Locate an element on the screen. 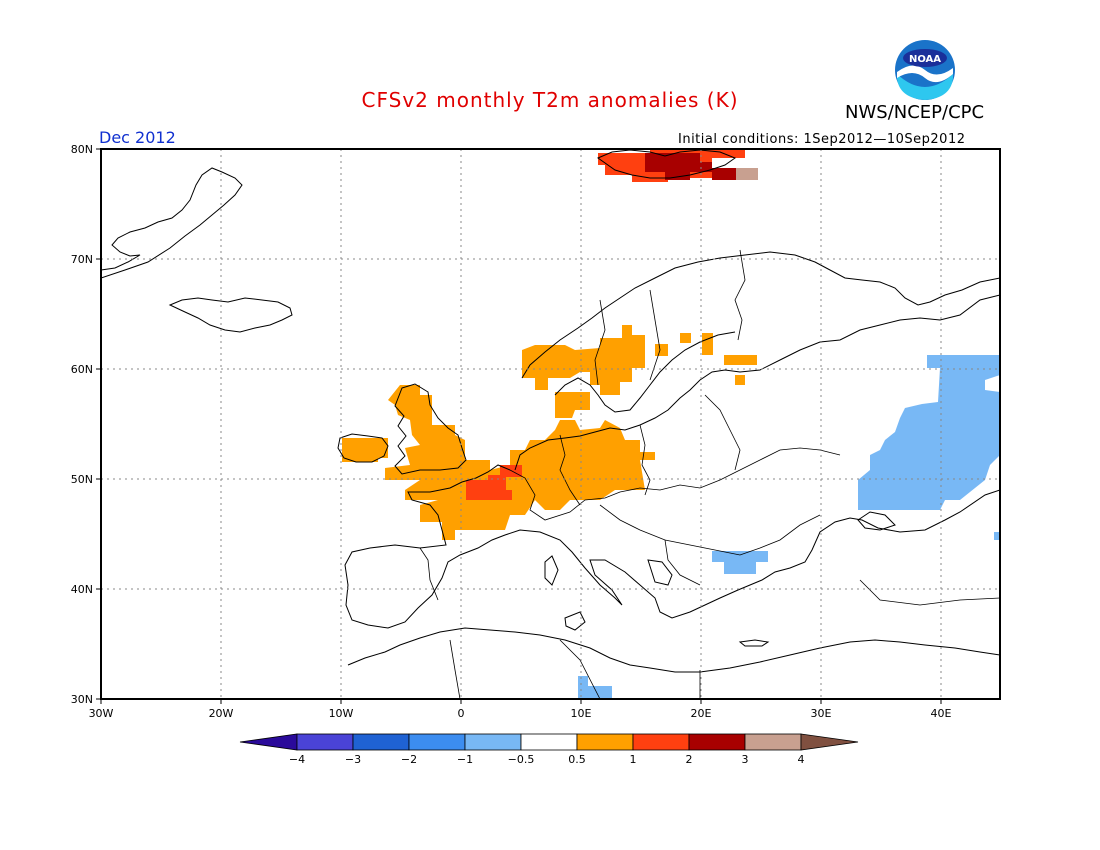  legend-tick-label: 0.5 is located at coordinates (577, 759).